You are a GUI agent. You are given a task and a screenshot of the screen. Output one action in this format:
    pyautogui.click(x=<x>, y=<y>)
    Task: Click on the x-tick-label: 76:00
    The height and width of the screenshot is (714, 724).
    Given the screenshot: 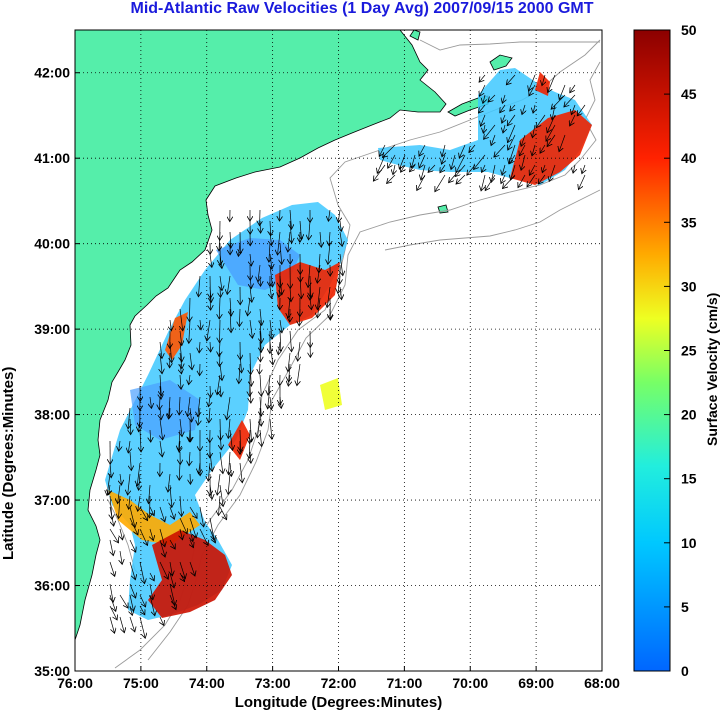 What is the action you would take?
    pyautogui.click(x=75, y=683)
    